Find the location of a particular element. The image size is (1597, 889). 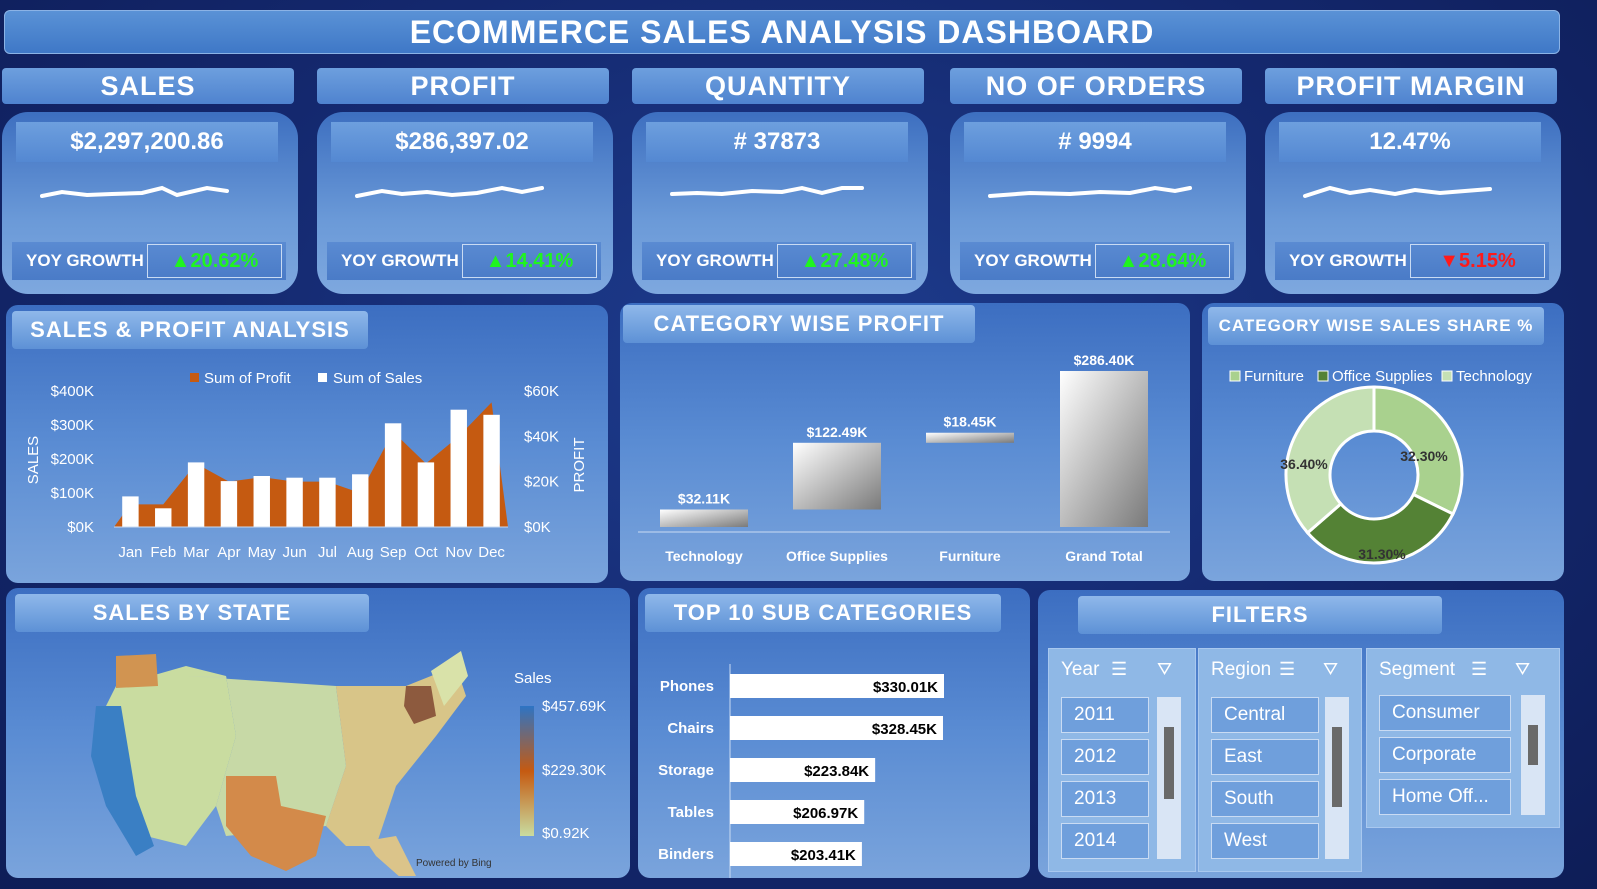

year-slicer: Year ☰ ⛛ 2011 2012 2013 2014 is located at coordinates (1122, 760).